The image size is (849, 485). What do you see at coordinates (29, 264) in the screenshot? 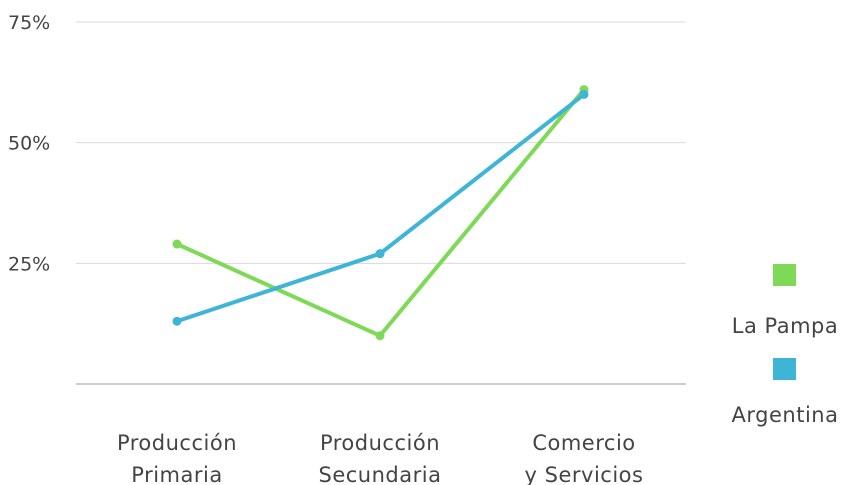
I see `y-tick-label: 25%` at bounding box center [29, 264].